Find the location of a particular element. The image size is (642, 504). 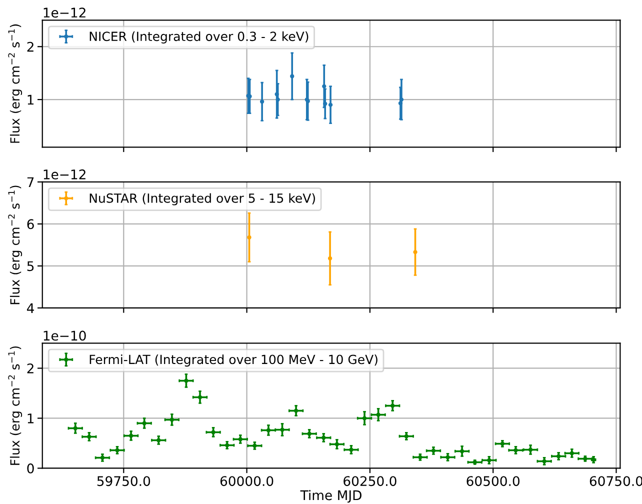

x-axis-title: Time MJD is located at coordinates (331, 496).